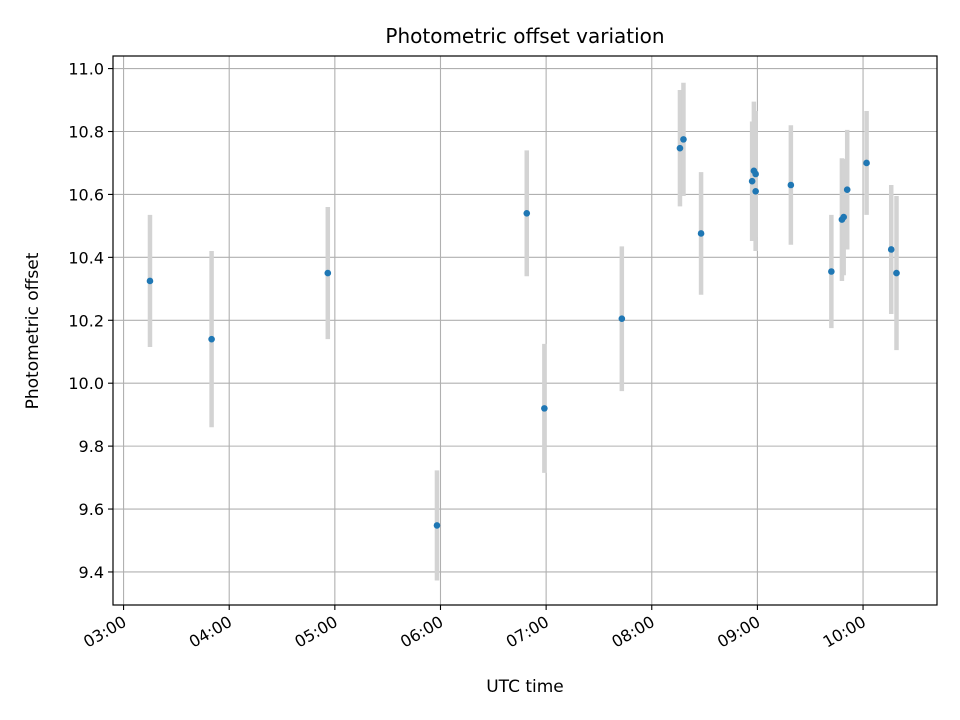 This screenshot has height=720, width=960. I want to click on y-axis-ticks: 9.4 9.6 9.8 10.0 10.2 10.4 10.6 10.8 11.0, so click(90, 321).